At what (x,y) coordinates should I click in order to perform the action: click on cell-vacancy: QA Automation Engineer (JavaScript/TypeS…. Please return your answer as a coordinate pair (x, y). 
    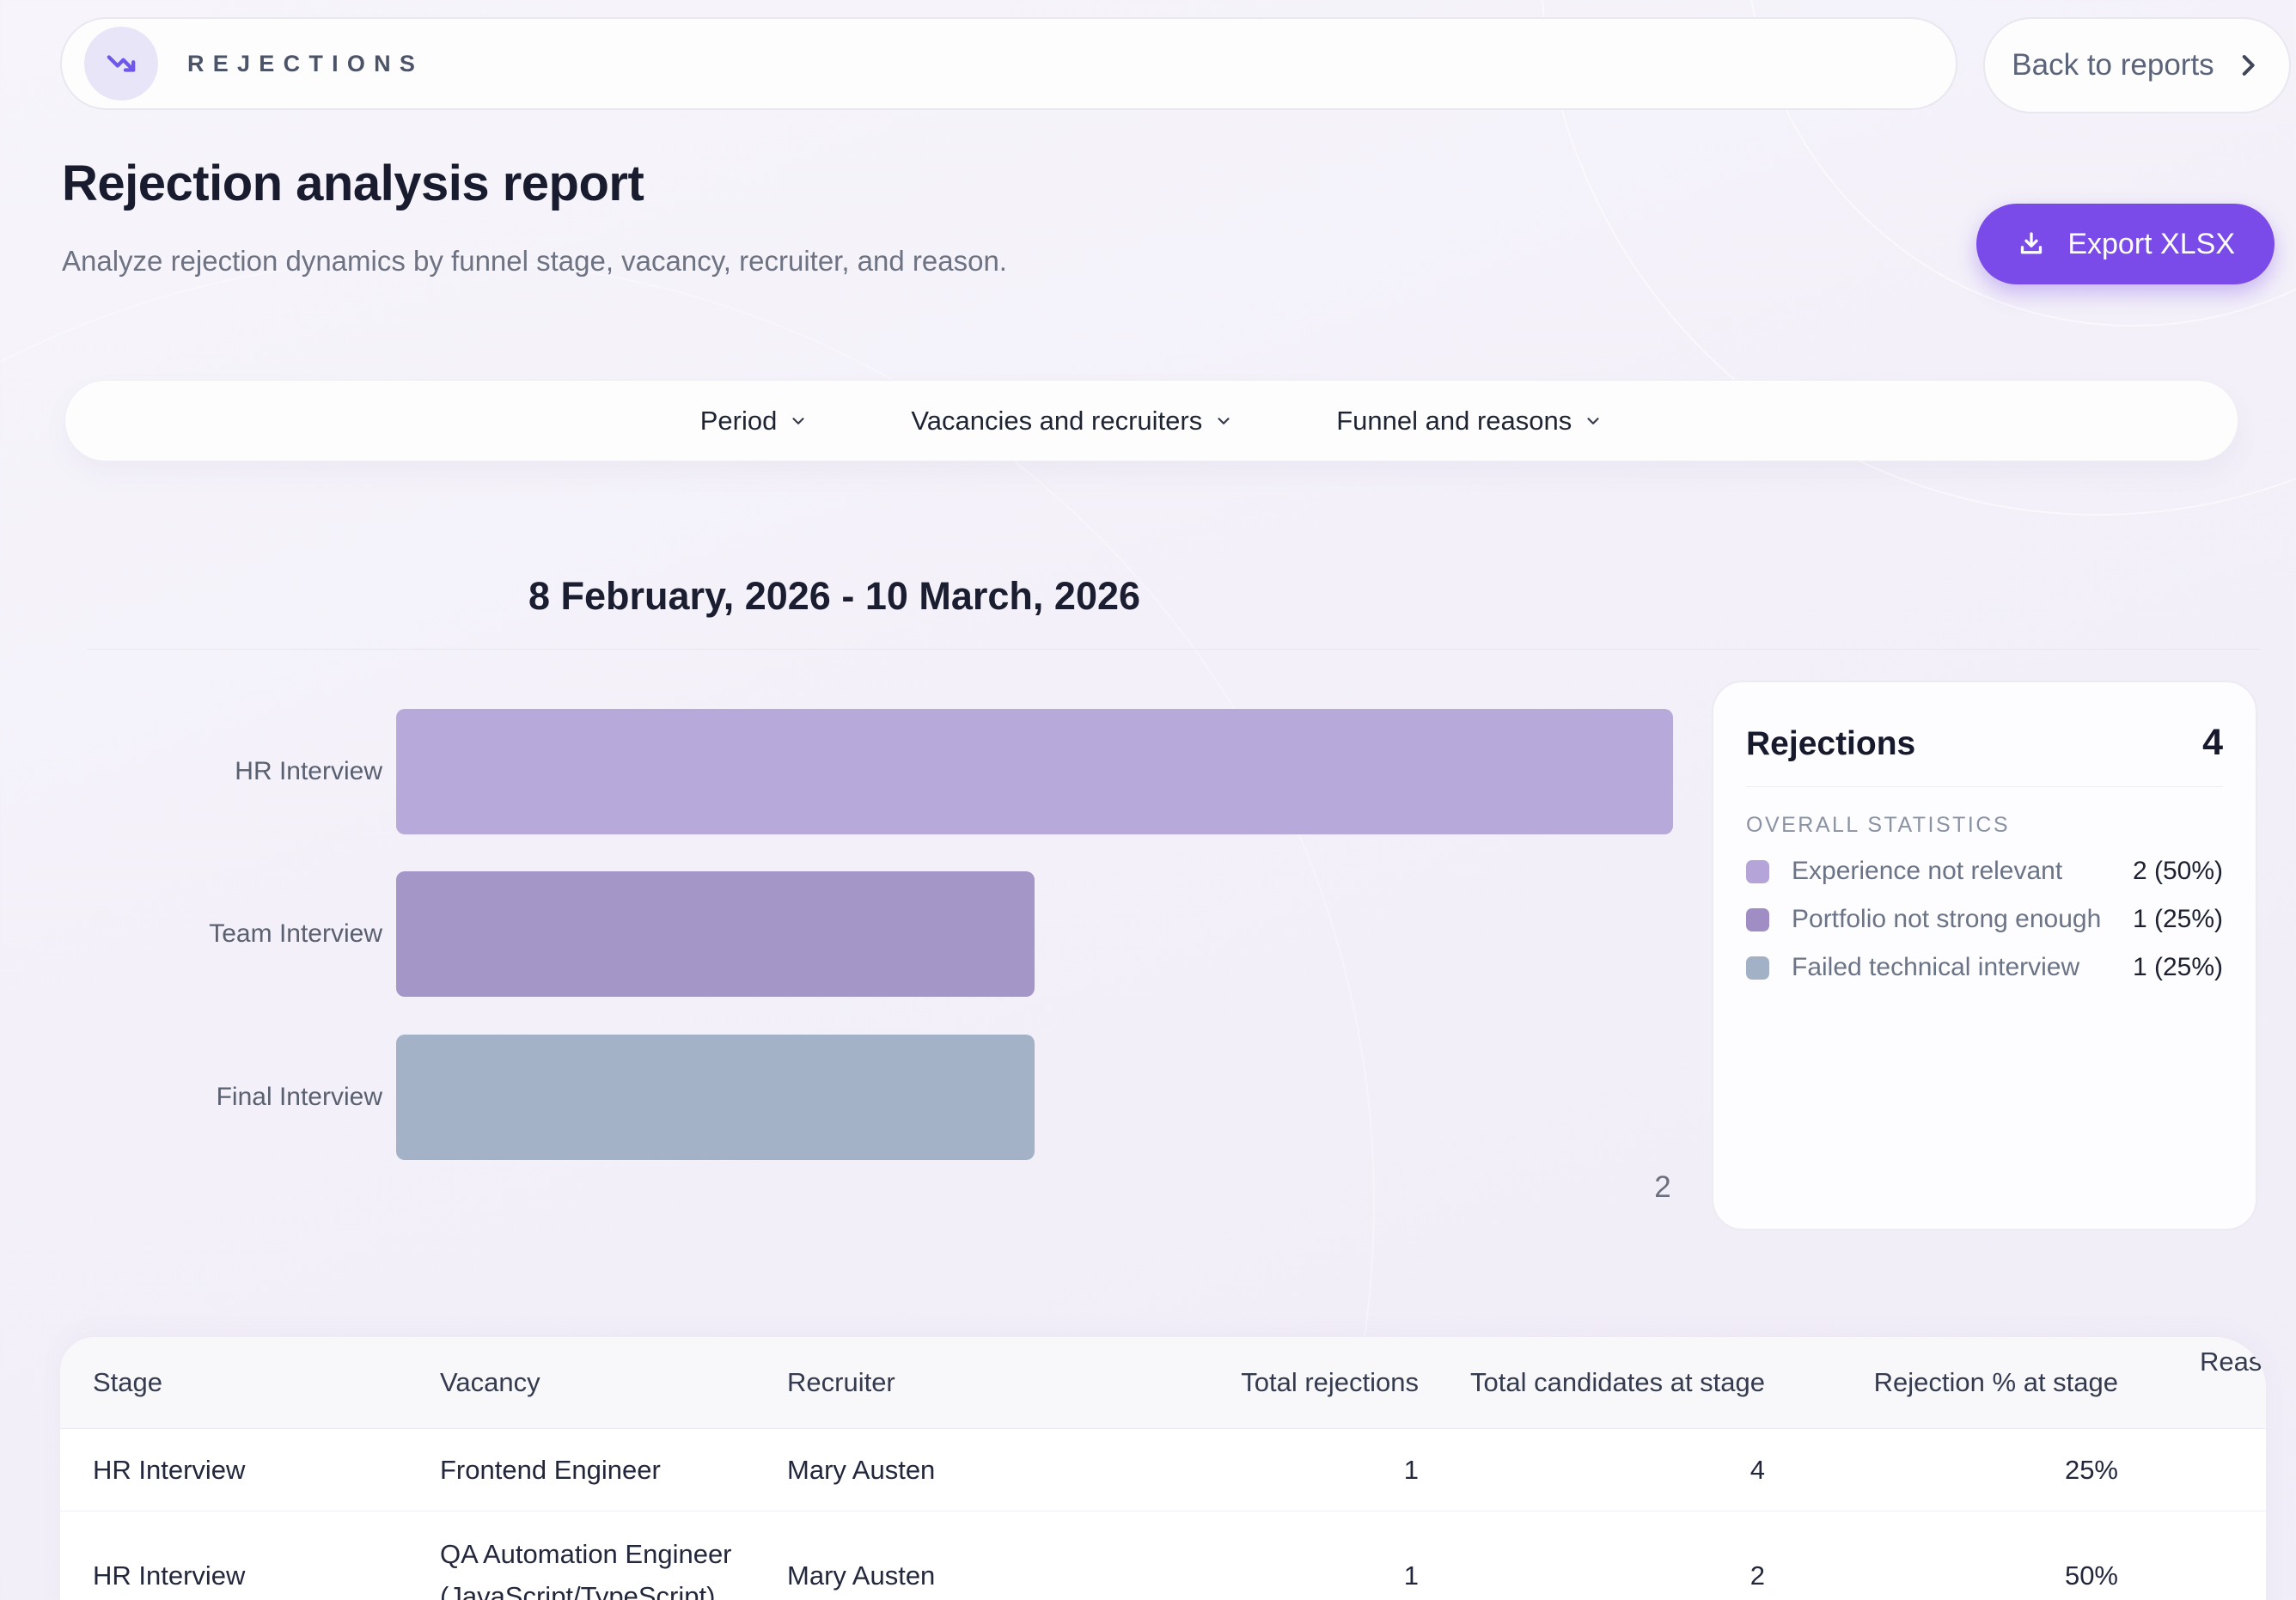
    Looking at the image, I should click on (586, 1569).